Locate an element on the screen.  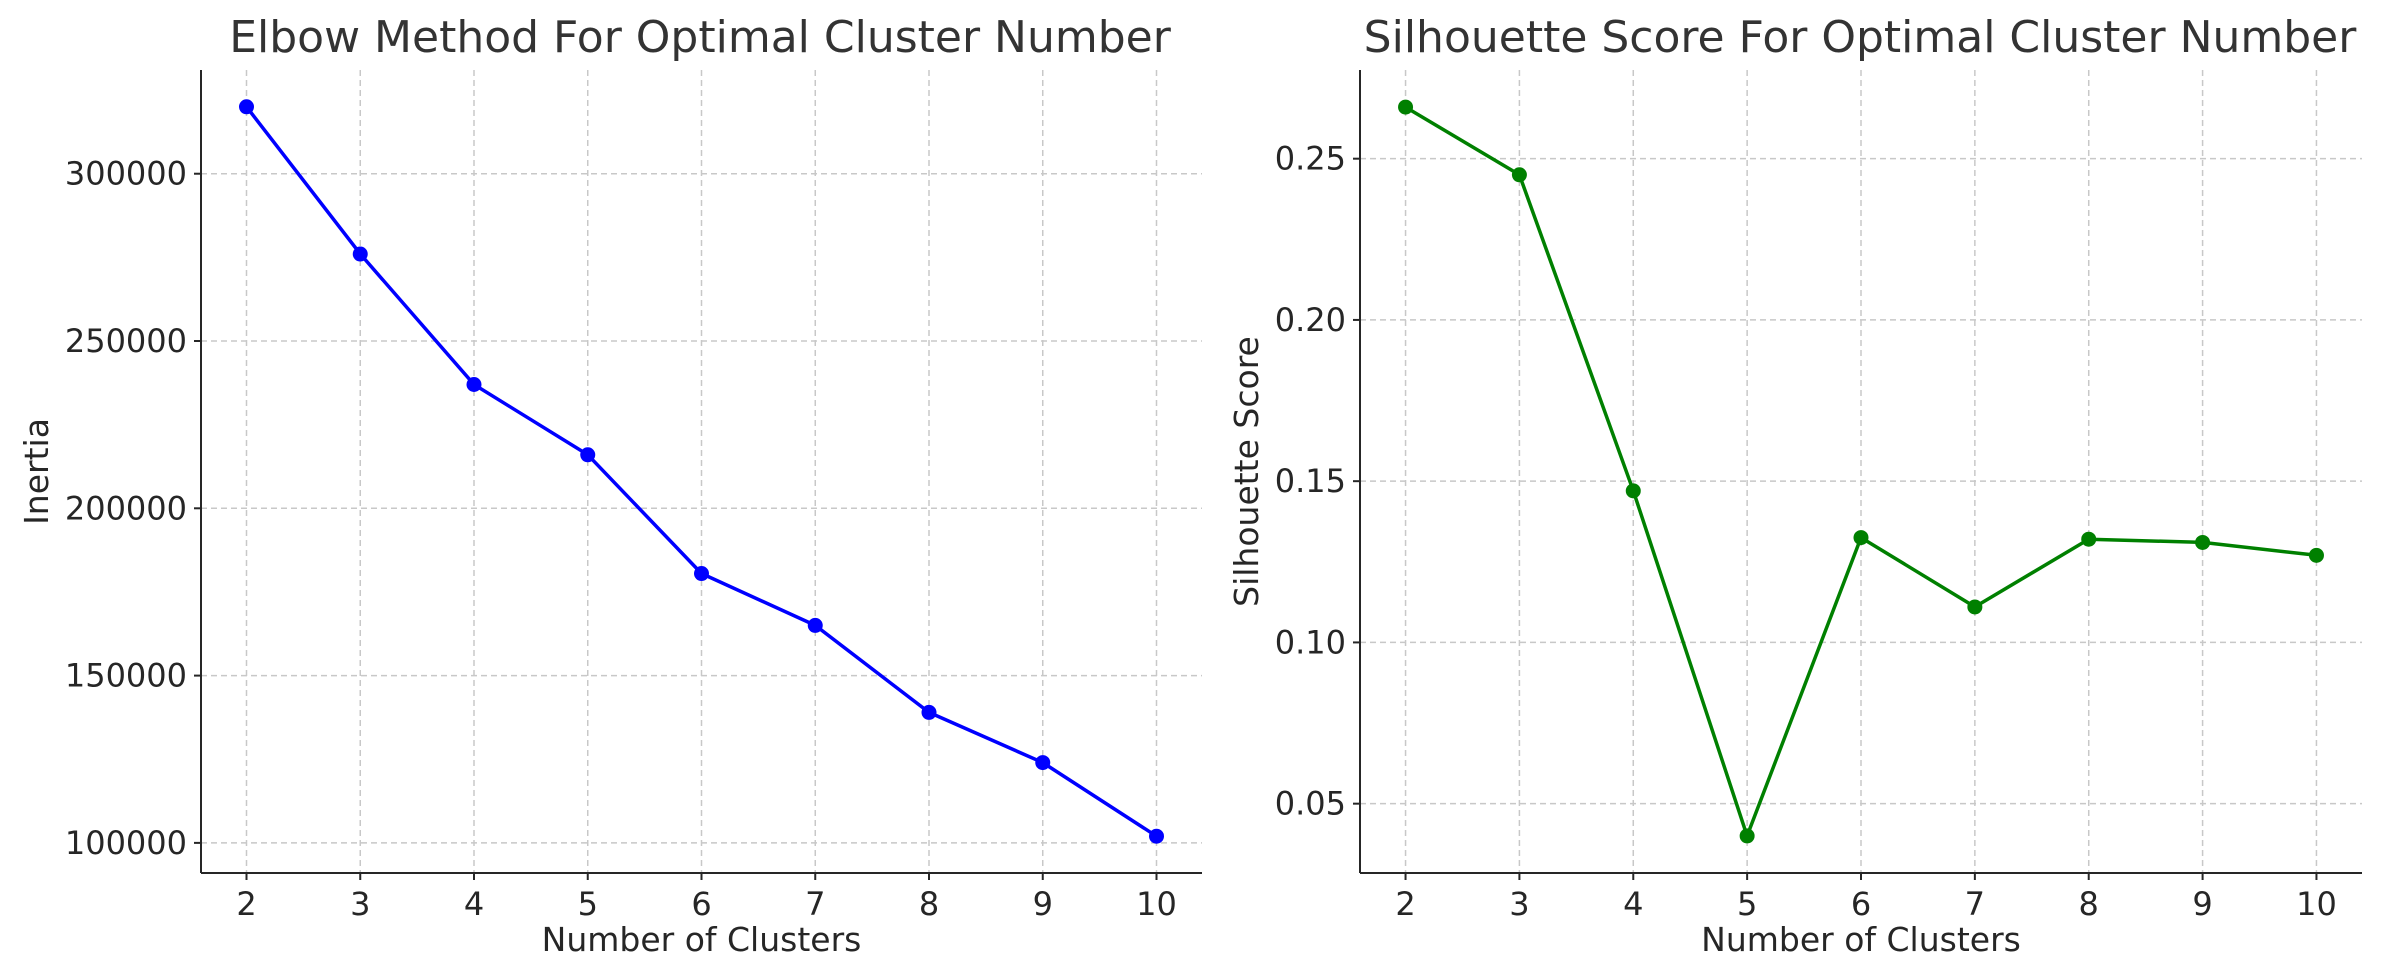
elbow-x-tick-label: 10 is located at coordinates (1156, 904).